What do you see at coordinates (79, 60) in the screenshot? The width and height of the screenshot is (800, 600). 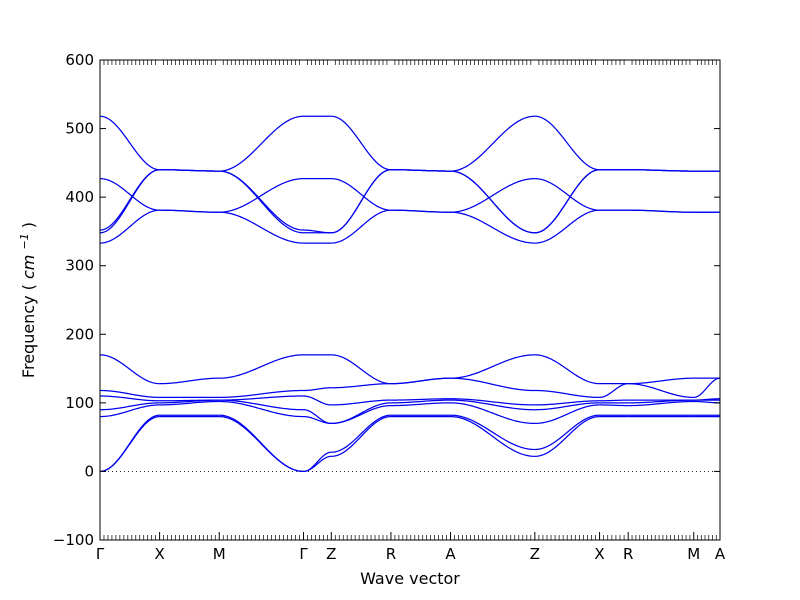 I see `y-tick-label: 600` at bounding box center [79, 60].